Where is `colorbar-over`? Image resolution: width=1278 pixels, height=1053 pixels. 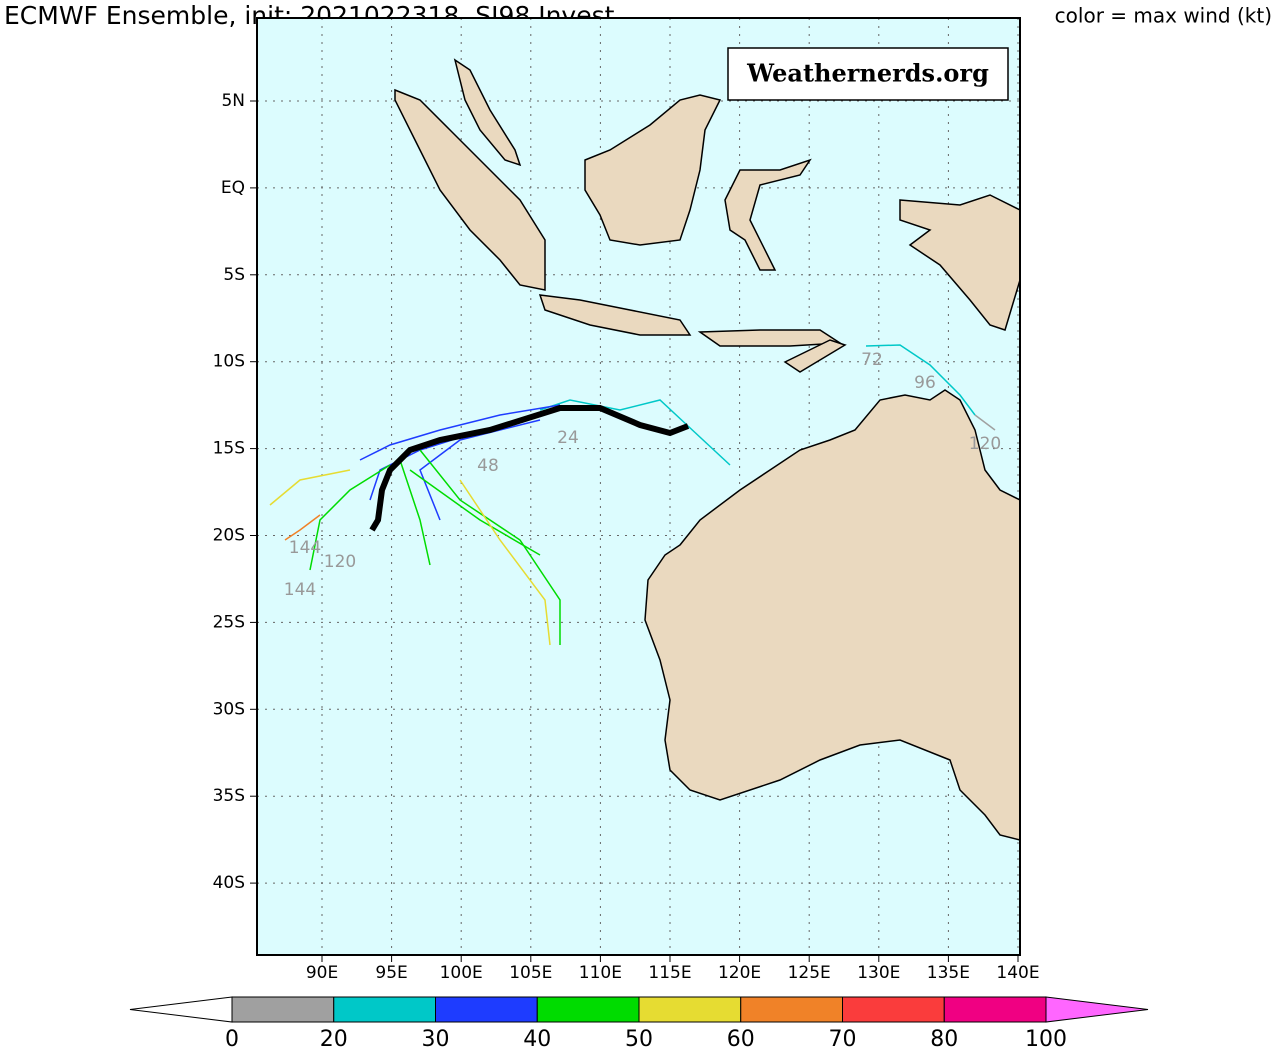
colorbar-over is located at coordinates (1097, 1009).